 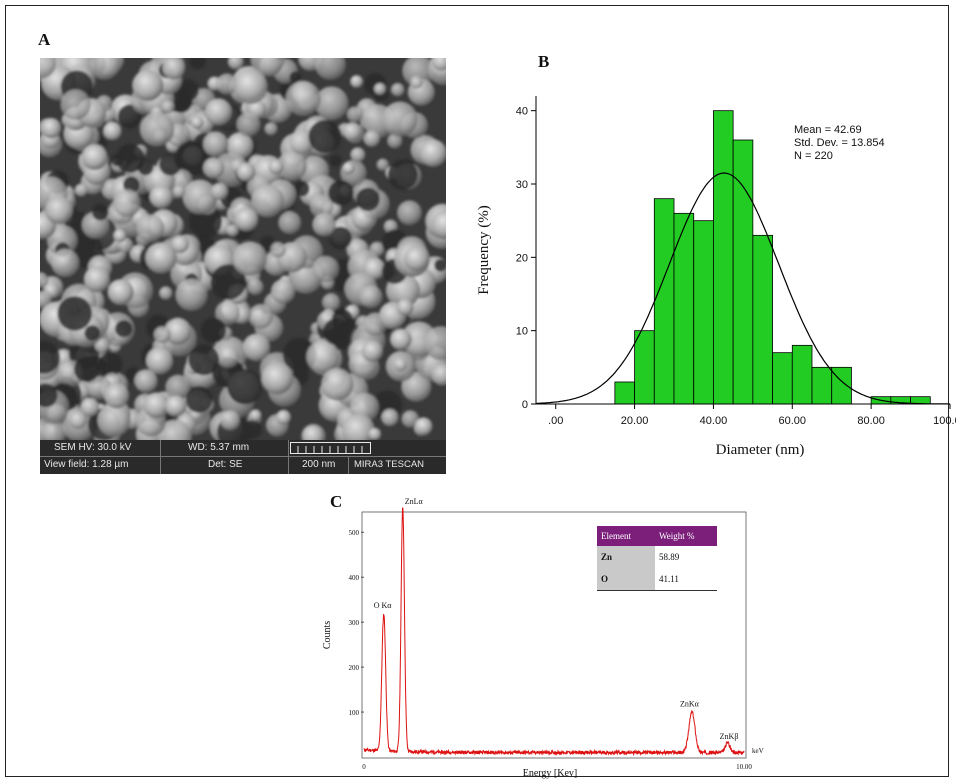 What do you see at coordinates (330, 448) in the screenshot?
I see `sem-scale-bar` at bounding box center [330, 448].